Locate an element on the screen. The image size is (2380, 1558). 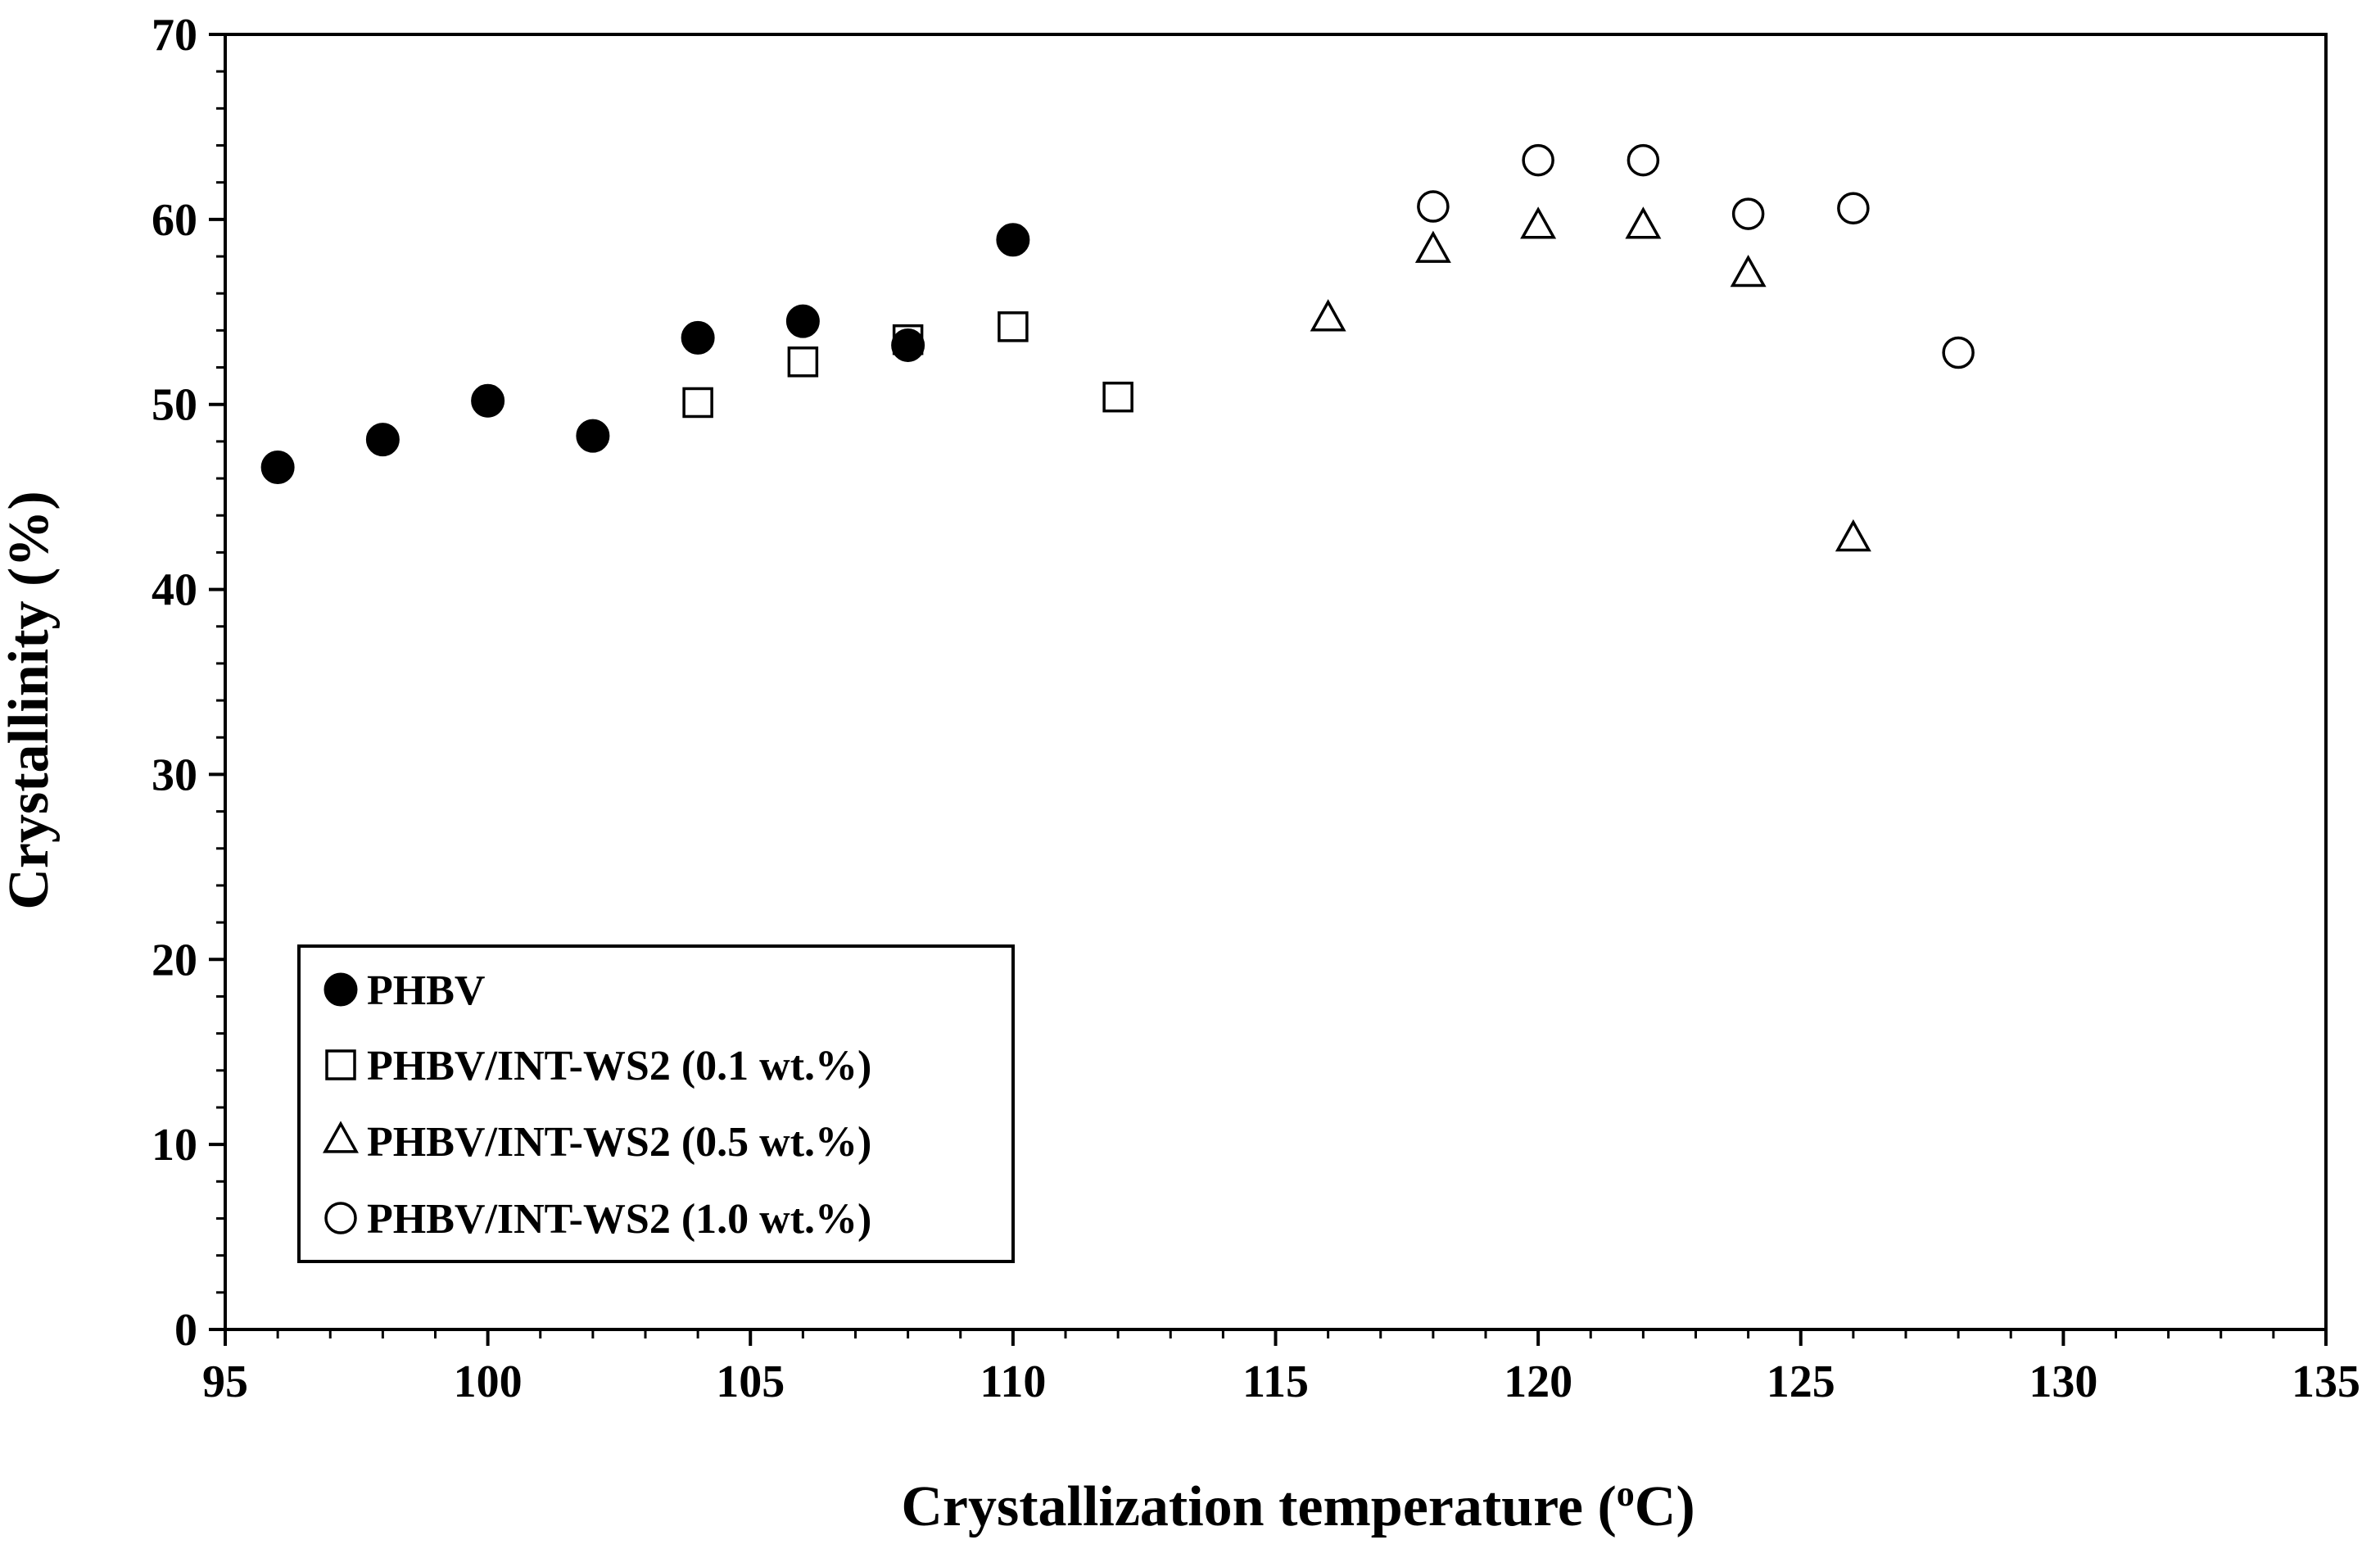
y-tick-label: 0 is located at coordinates (186, 1330).